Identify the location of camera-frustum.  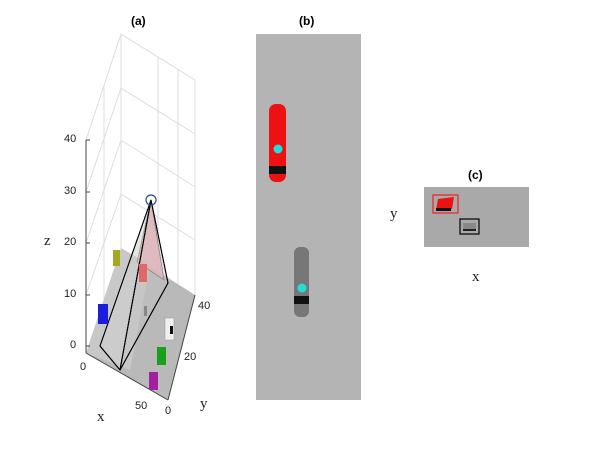
(134, 285).